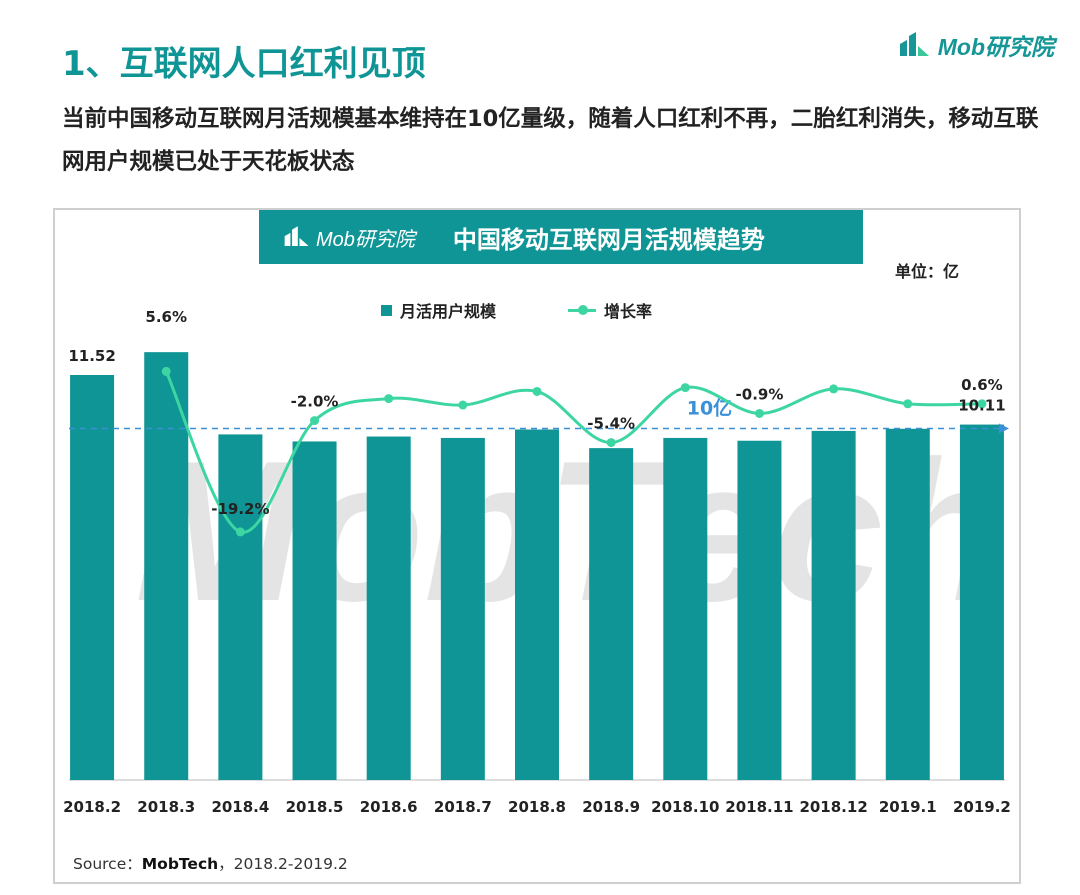  I want to click on growth-rate-label: -19.2%, so click(240, 509).